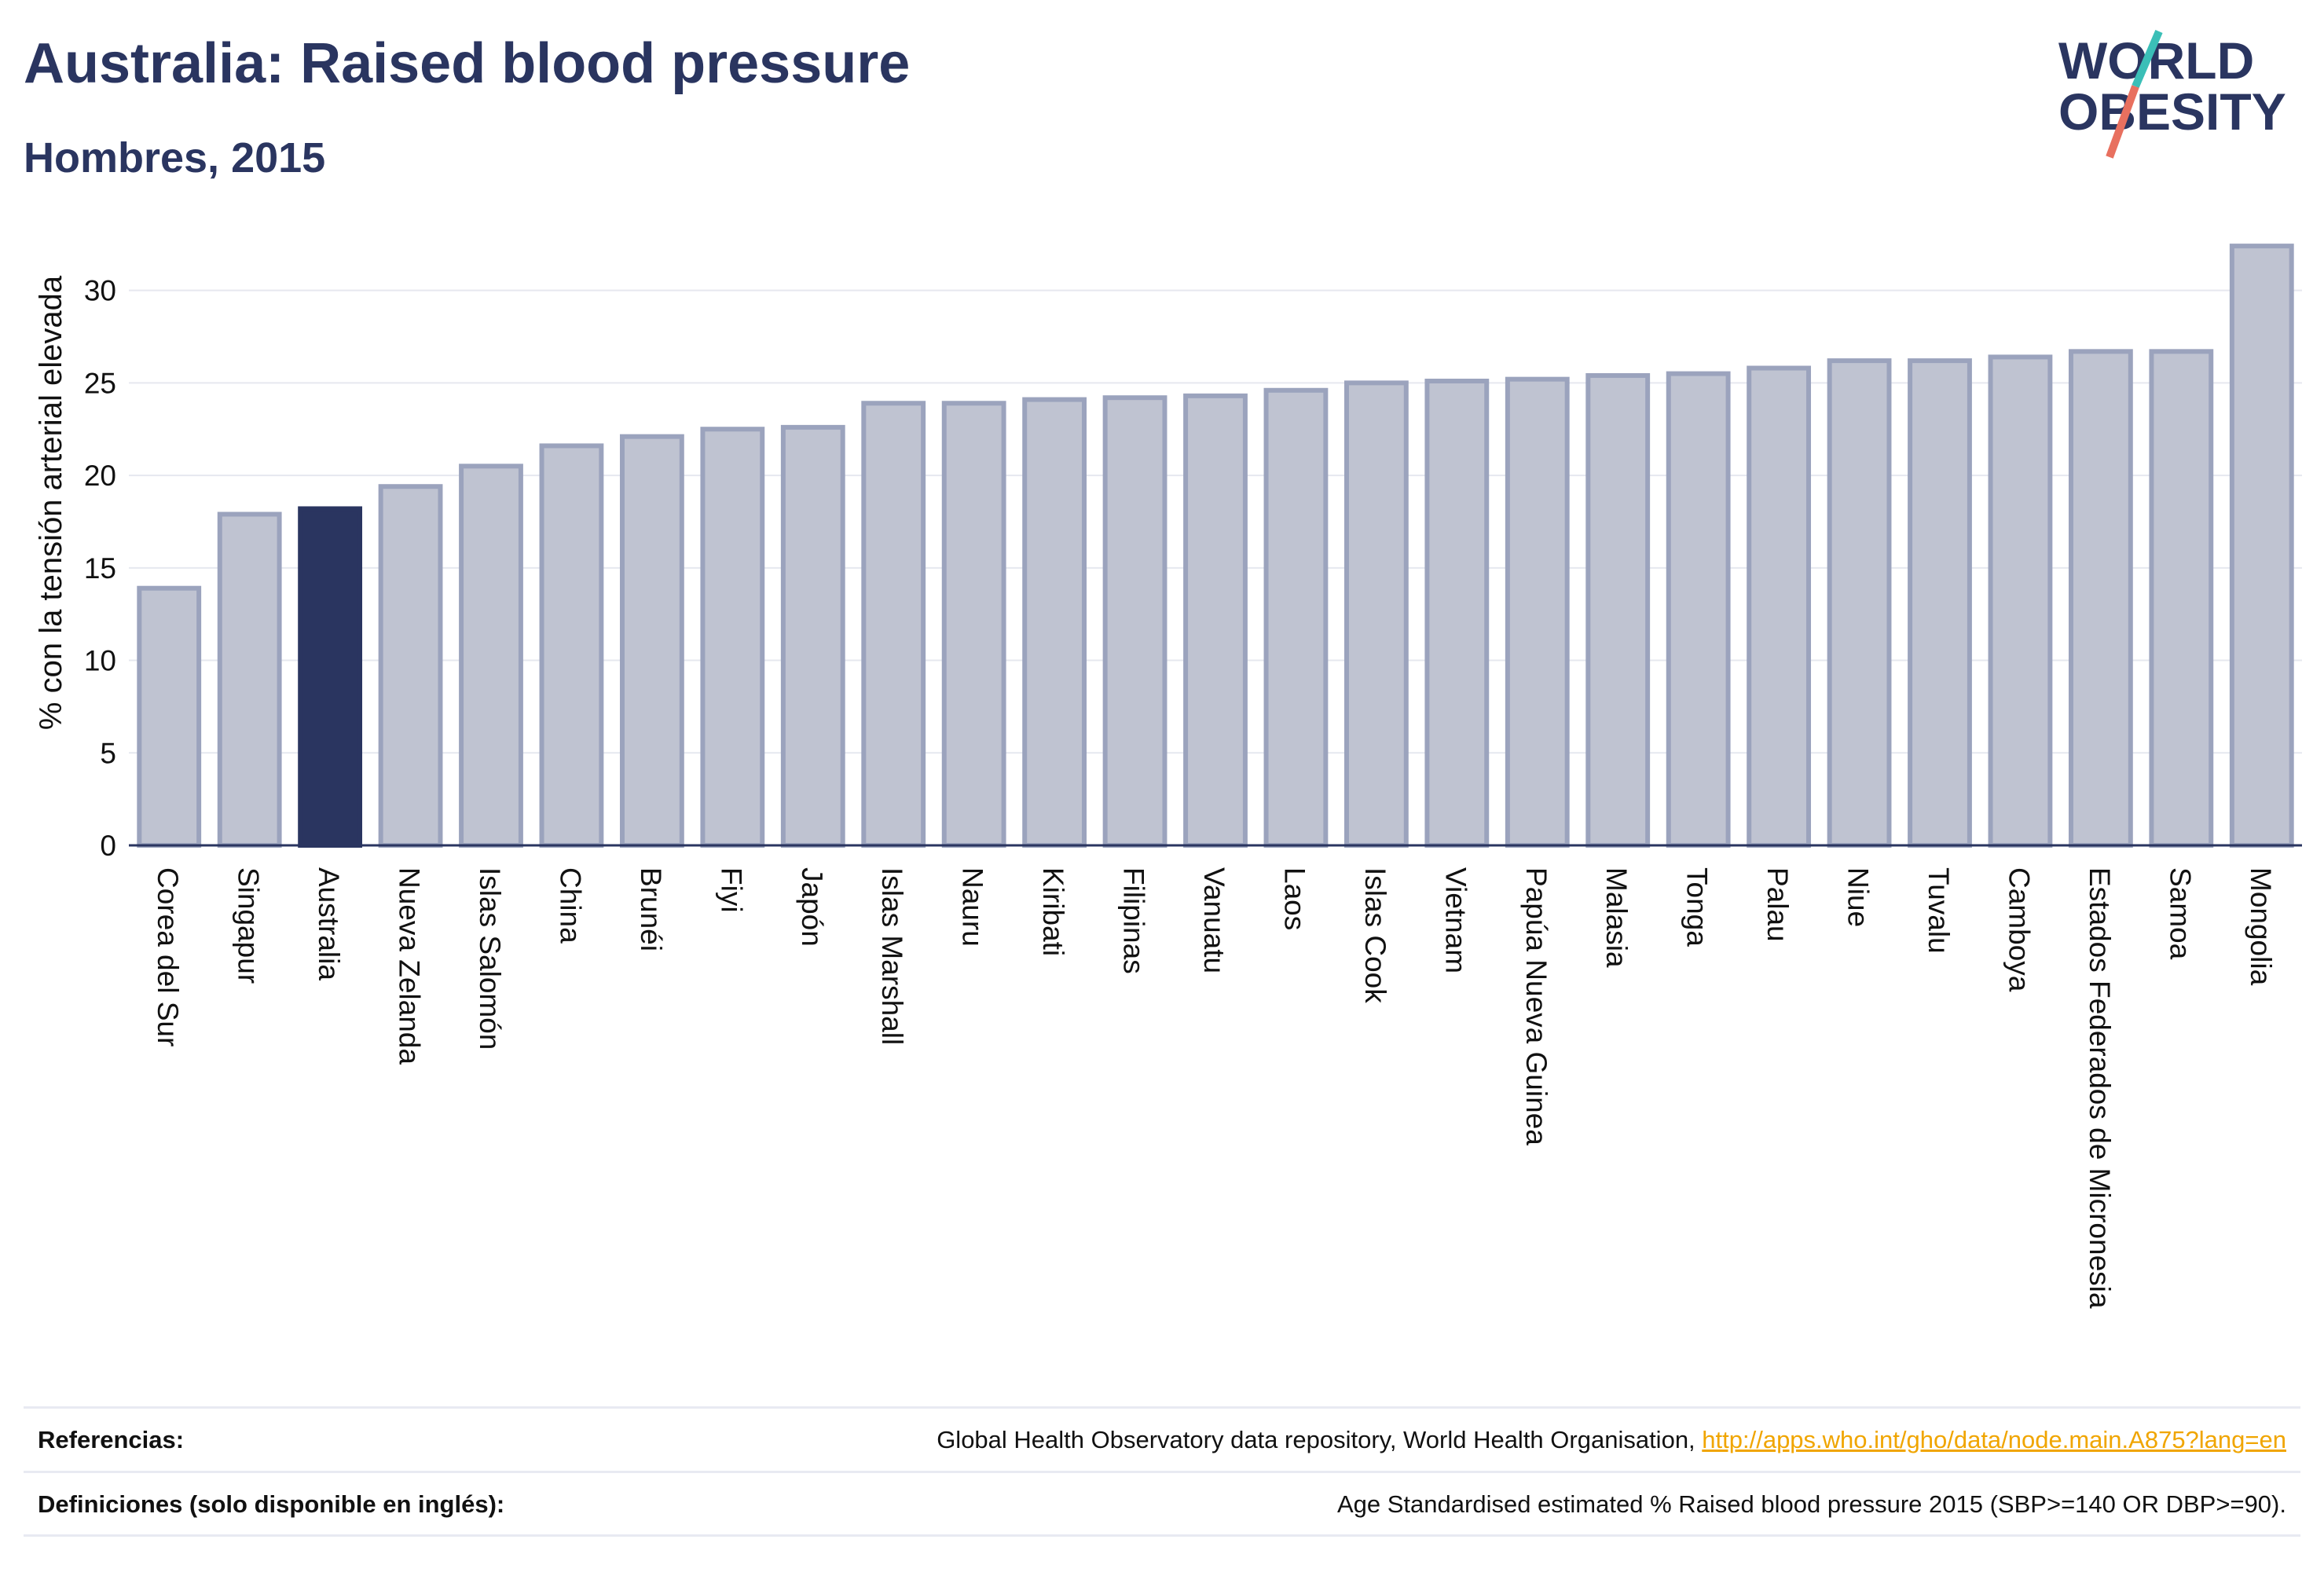 This screenshot has height=1576, width=2324. Describe the element at coordinates (2172, 111) in the screenshot. I see `logo-line2: OBESITY` at that location.